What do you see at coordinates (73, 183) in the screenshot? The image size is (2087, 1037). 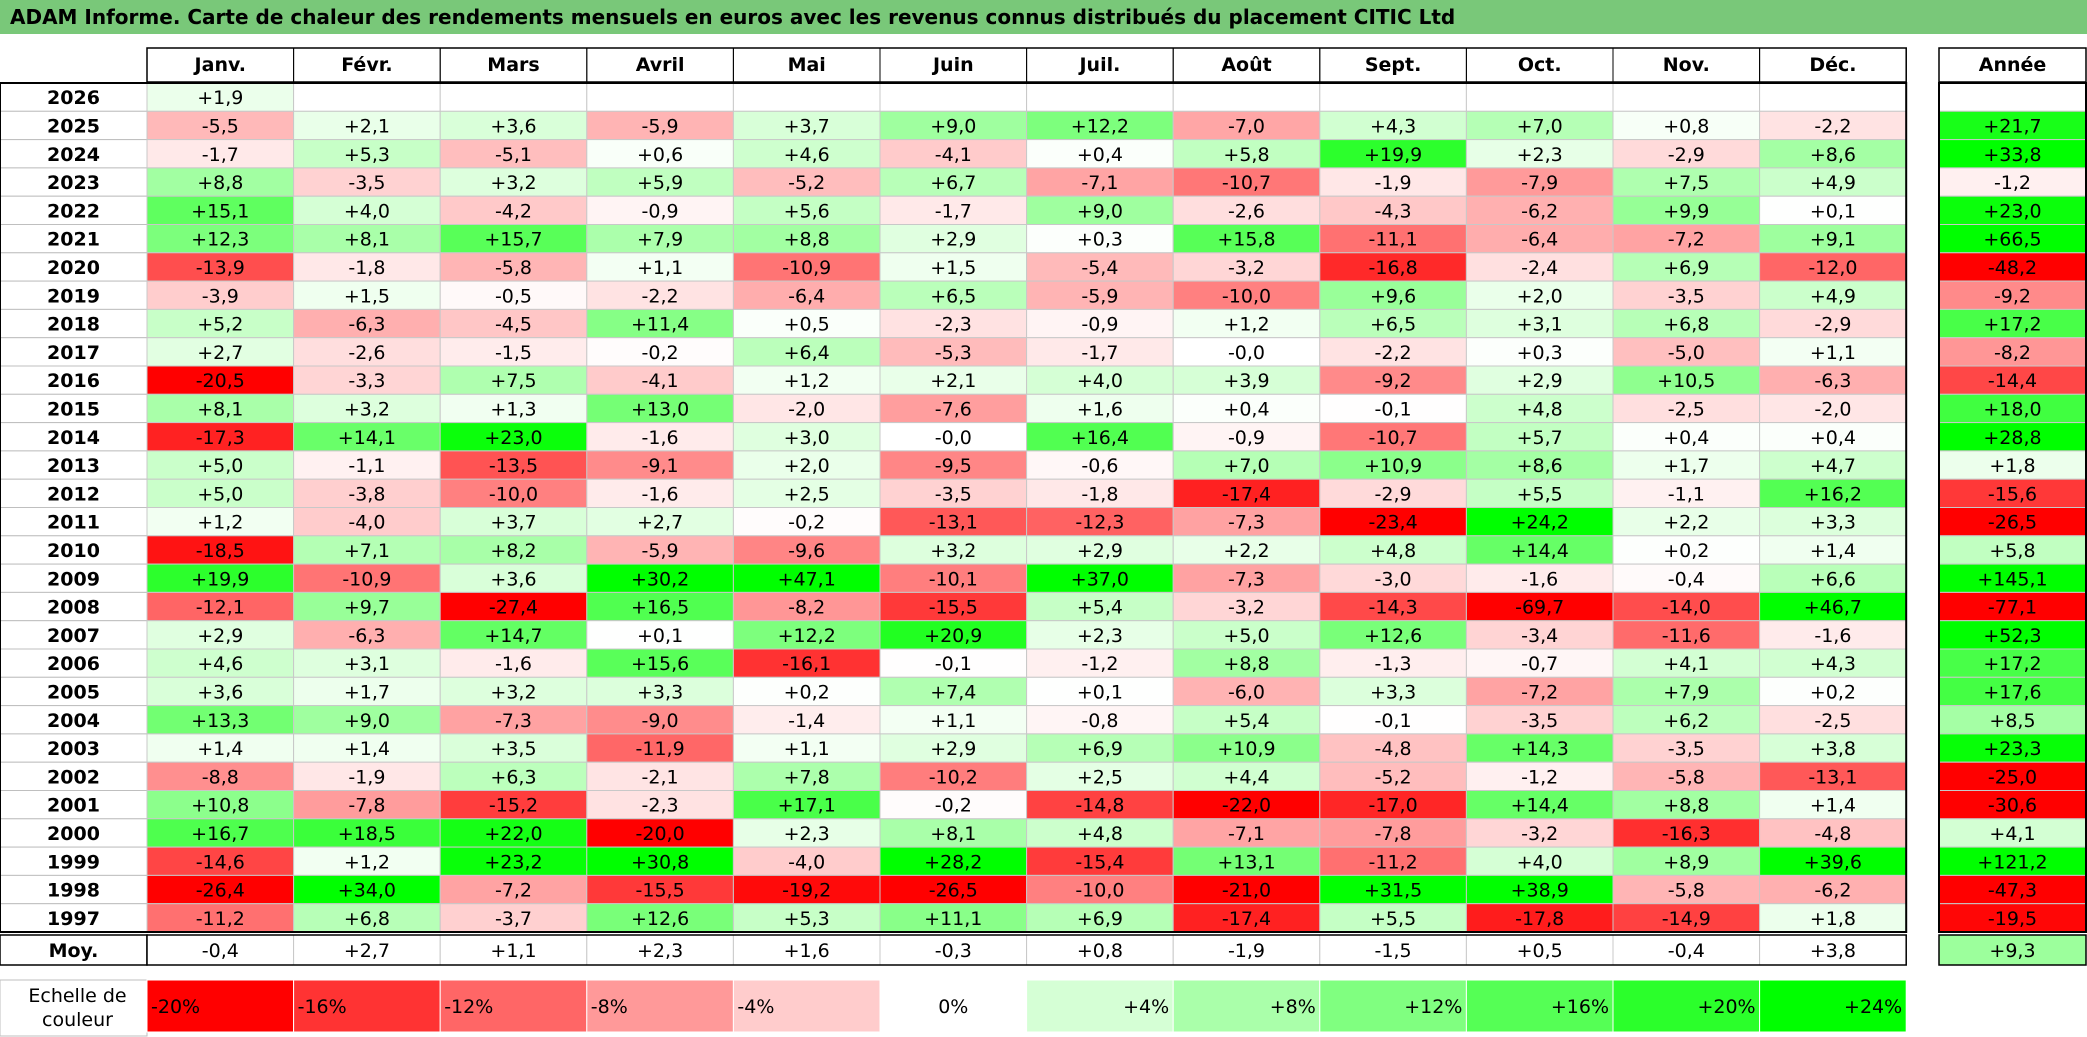 I see `year-label: 2023` at bounding box center [73, 183].